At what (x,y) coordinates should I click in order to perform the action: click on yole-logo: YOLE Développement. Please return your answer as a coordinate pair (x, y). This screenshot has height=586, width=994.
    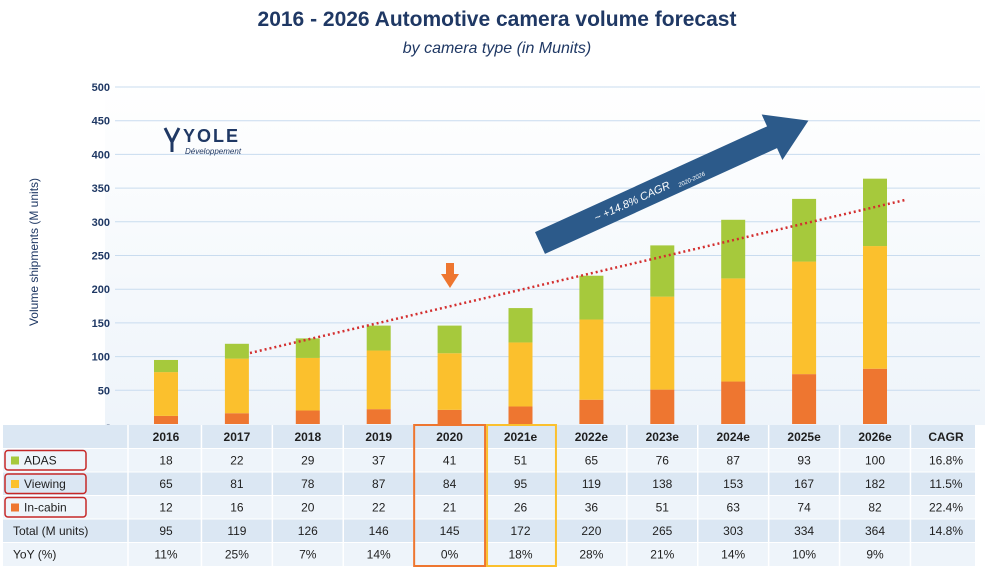
    Looking at the image, I should click on (202, 141).